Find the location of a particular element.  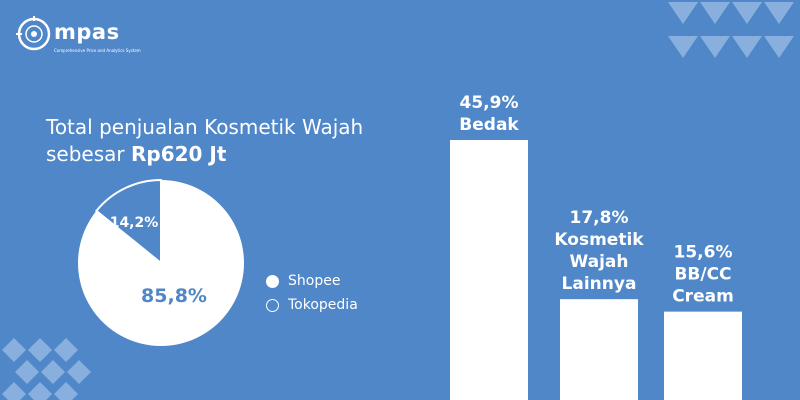

legend-swatch-shopee is located at coordinates (272, 281).